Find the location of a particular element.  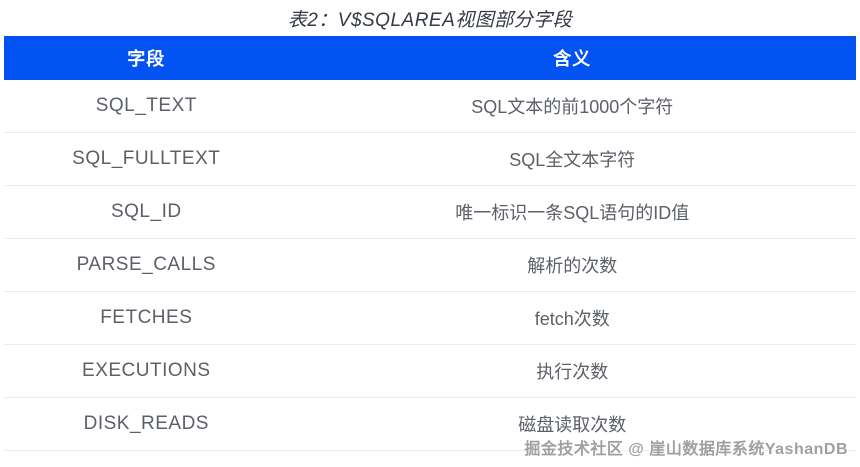

meaning-cell: 执行次数 is located at coordinates (572, 372).